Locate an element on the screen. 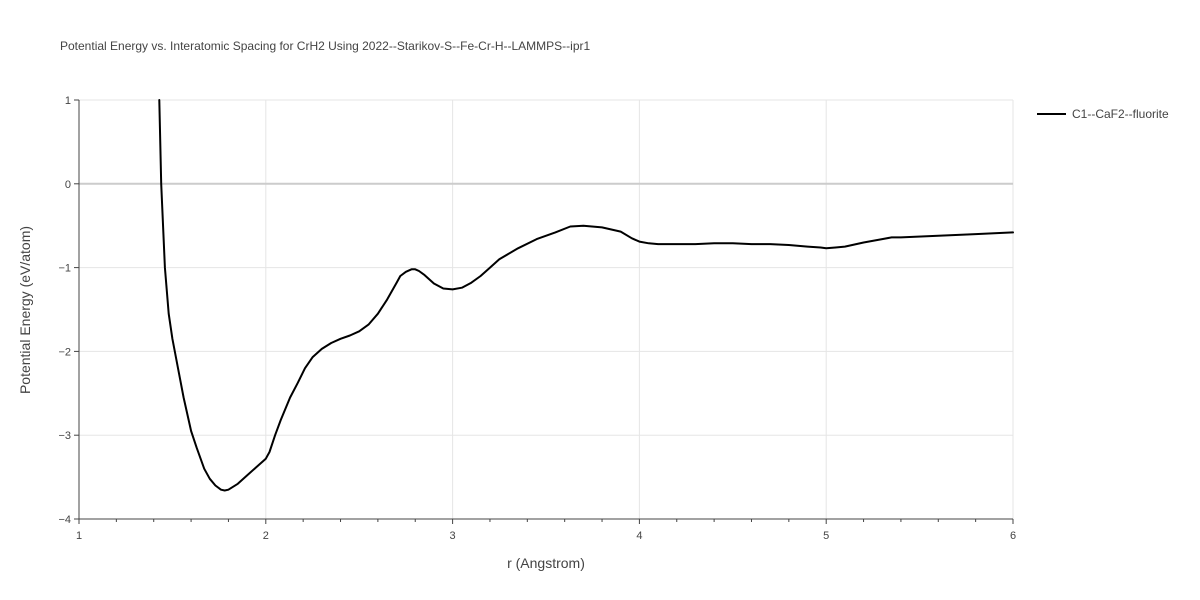 The height and width of the screenshot is (600, 1200). y-tick-label: 0 is located at coordinates (68, 185).